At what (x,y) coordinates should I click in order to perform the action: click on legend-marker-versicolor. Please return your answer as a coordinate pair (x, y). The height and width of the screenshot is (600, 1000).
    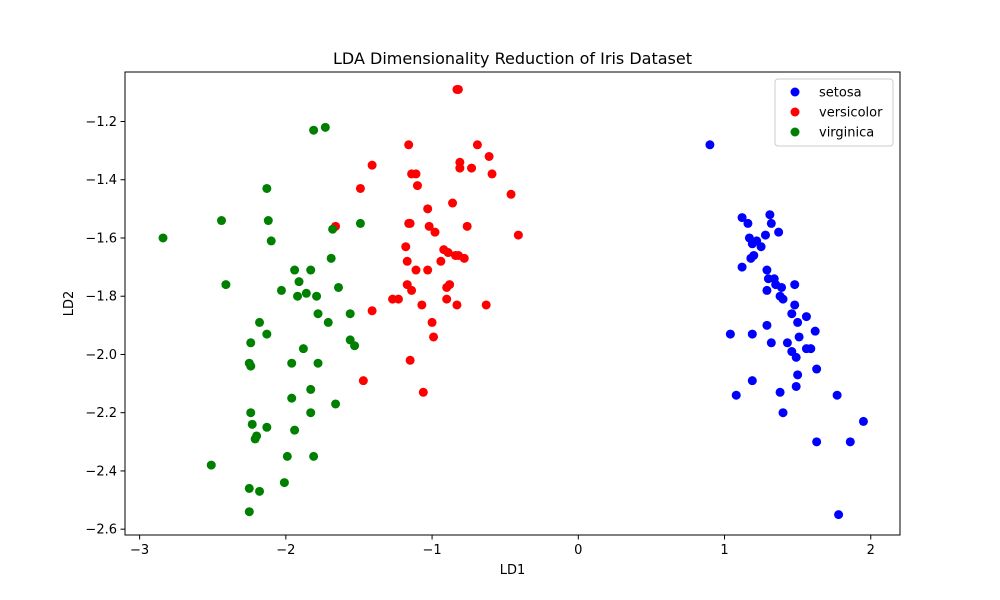
    Looking at the image, I should click on (795, 112).